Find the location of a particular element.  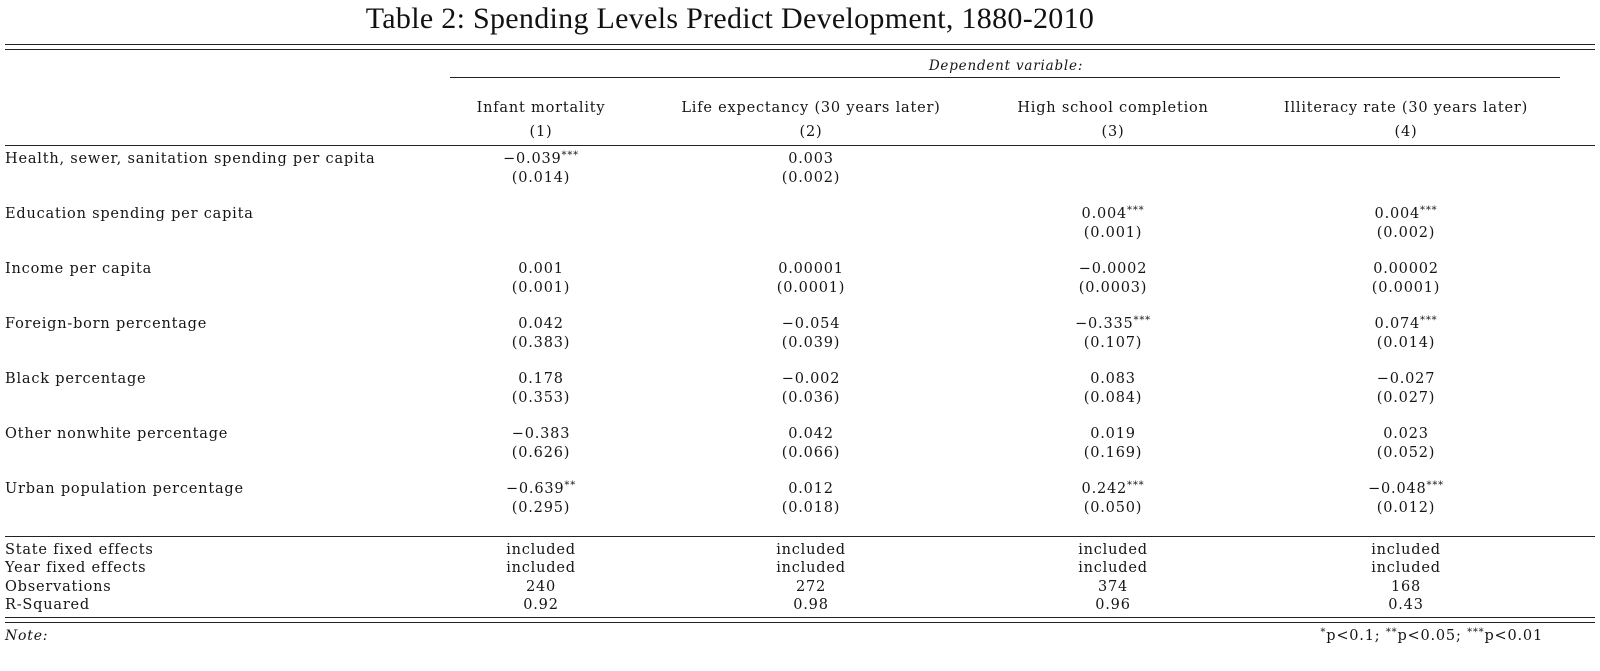

coefficient-value: 0.178 is located at coordinates (541, 379).